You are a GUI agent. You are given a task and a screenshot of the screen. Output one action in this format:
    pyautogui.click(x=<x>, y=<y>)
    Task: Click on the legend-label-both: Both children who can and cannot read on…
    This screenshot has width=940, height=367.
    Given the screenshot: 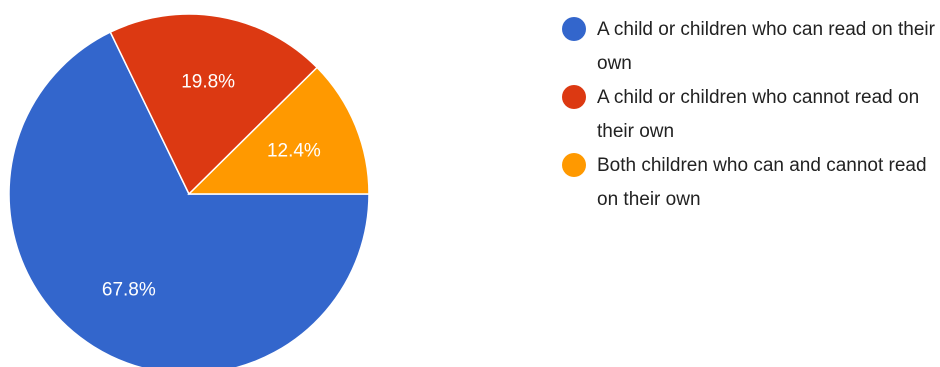 What is the action you would take?
    pyautogui.click(x=762, y=182)
    